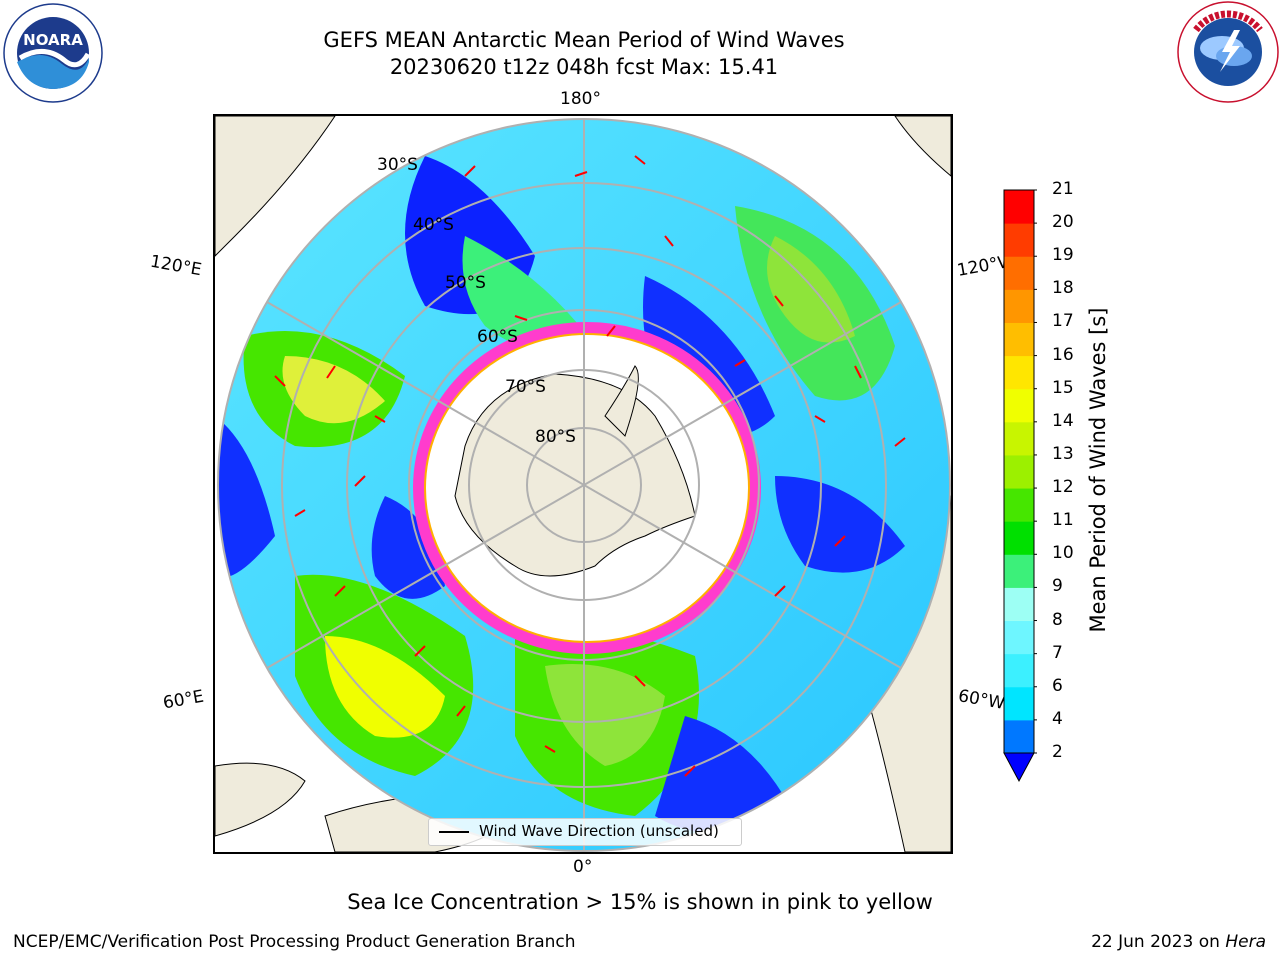 This screenshot has width=1280, height=960. Describe the element at coordinates (555, 437) in the screenshot. I see `lat-label-80s: 80°S` at that location.